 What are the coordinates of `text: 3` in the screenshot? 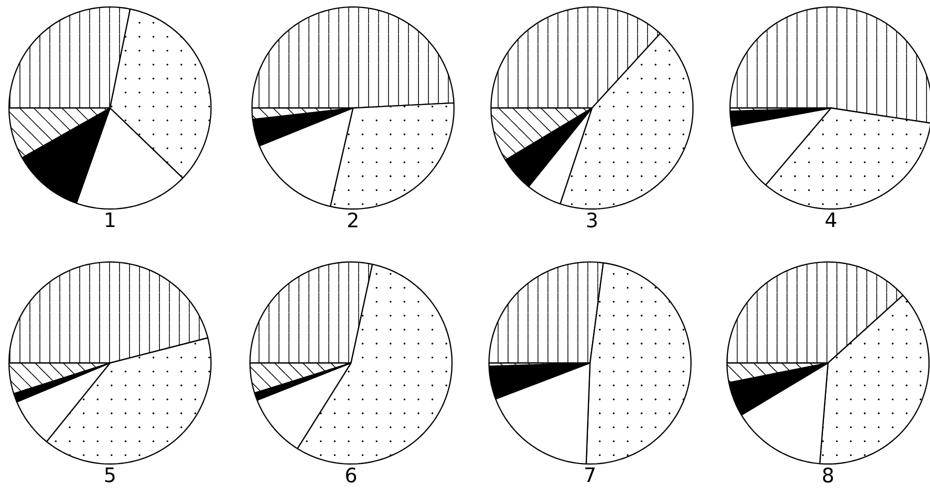 It's located at (592, 220).